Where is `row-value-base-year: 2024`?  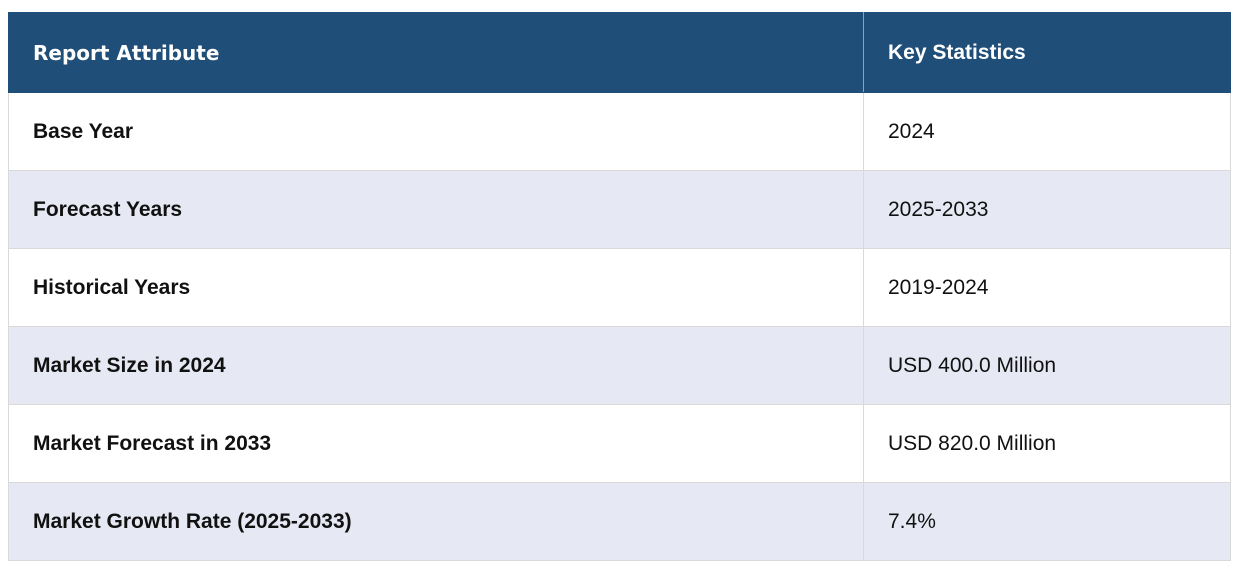 row-value-base-year: 2024 is located at coordinates (1047, 131).